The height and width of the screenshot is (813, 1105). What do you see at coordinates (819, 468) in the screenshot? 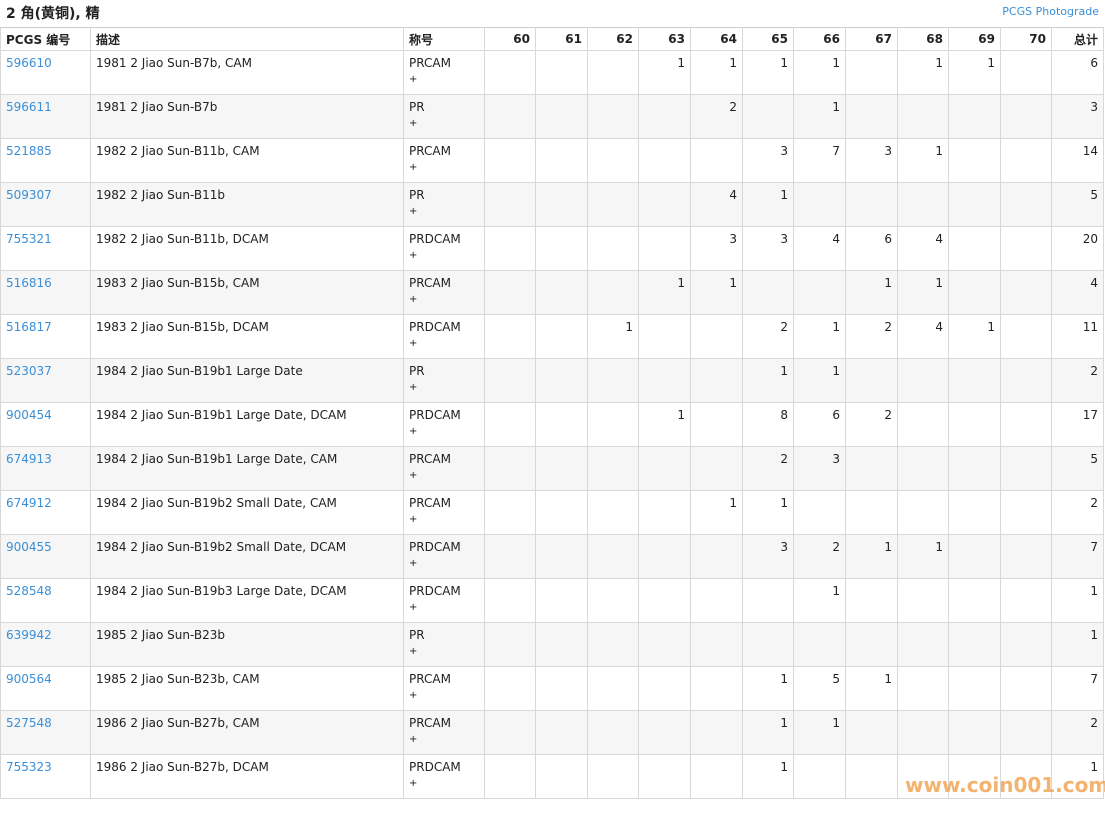
I see `grade-count: 3` at bounding box center [819, 468].